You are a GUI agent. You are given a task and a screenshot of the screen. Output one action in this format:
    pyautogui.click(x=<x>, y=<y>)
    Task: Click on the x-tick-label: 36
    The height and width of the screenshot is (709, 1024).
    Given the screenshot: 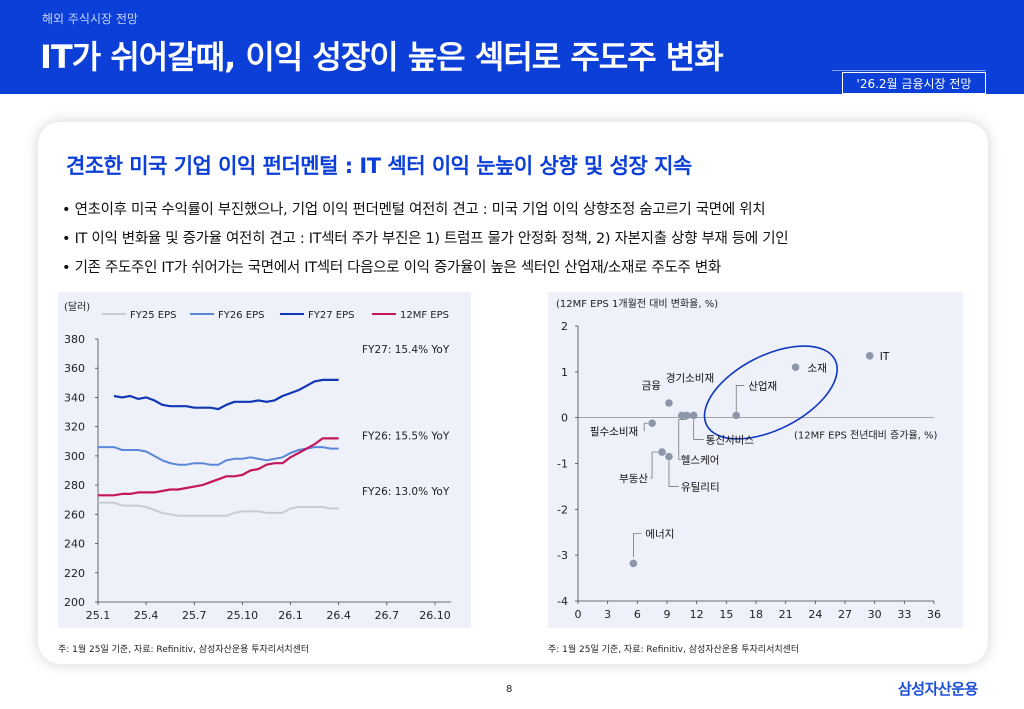 What is the action you would take?
    pyautogui.click(x=934, y=614)
    